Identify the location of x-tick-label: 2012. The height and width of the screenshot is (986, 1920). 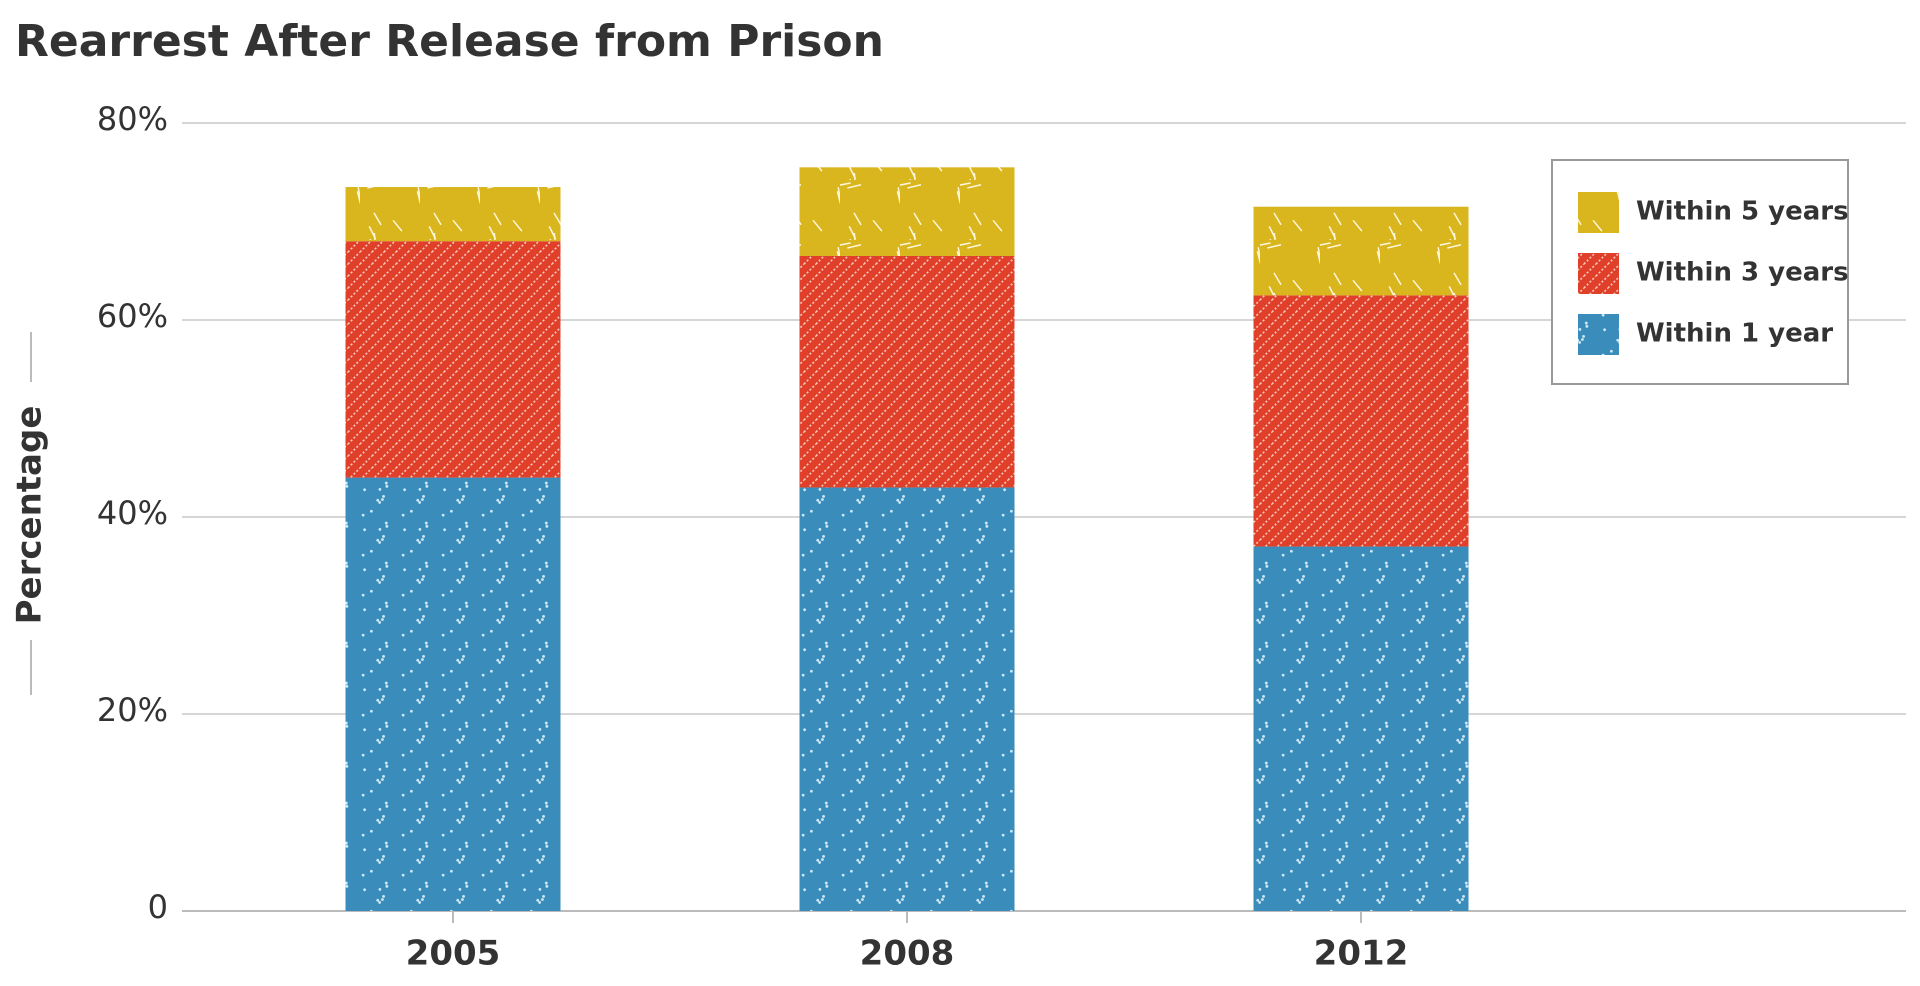
(1361, 954).